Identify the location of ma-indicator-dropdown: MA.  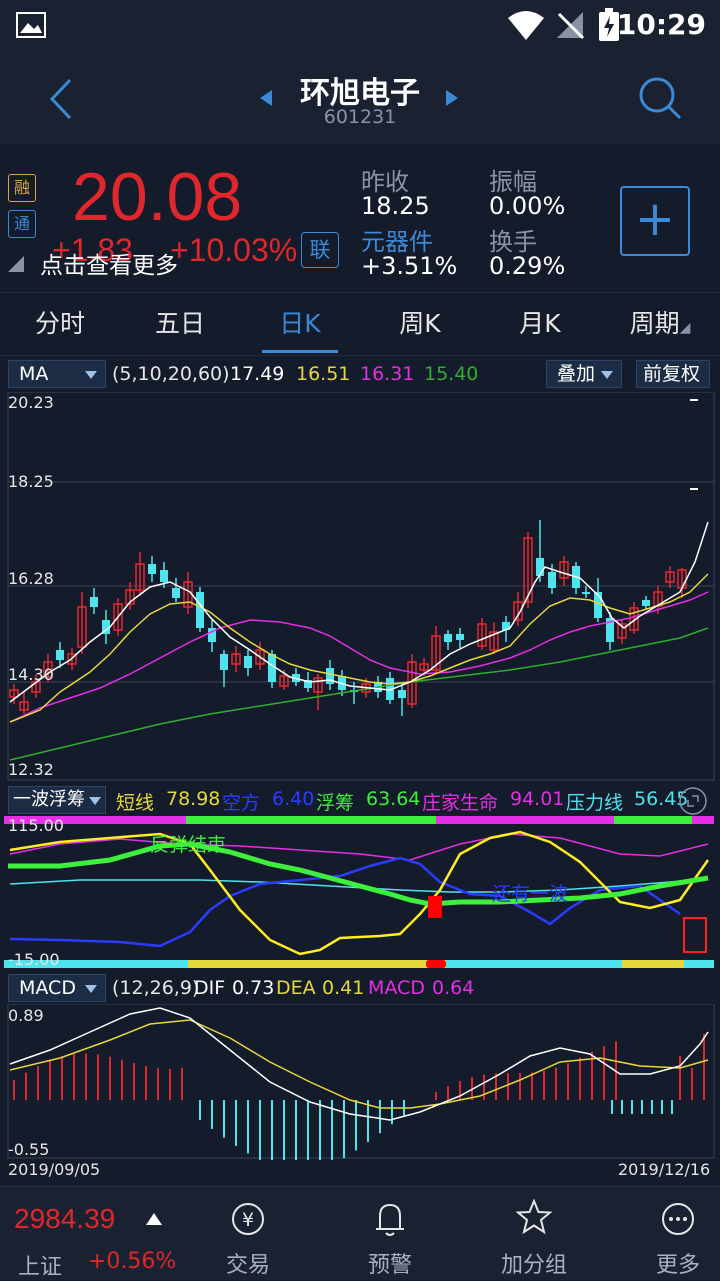
(57, 374).